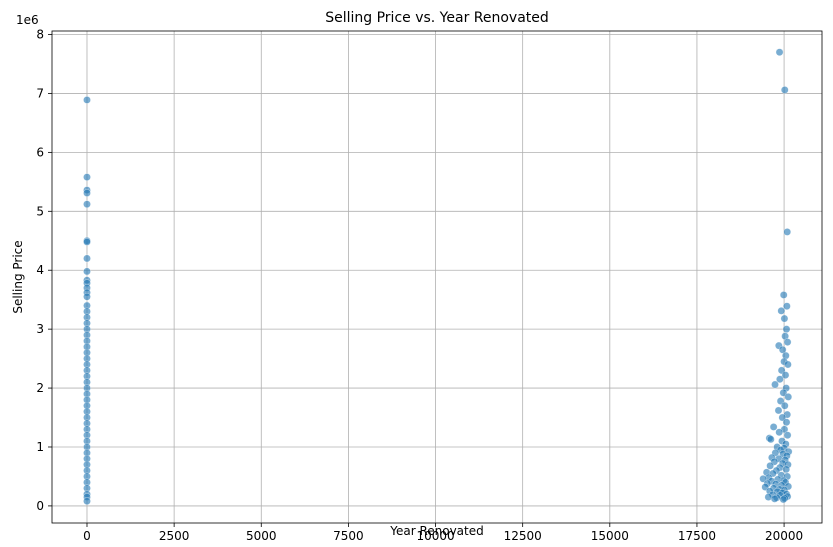 The image size is (833, 547). Describe the element at coordinates (40, 447) in the screenshot. I see `y-tick-label: 1` at that location.